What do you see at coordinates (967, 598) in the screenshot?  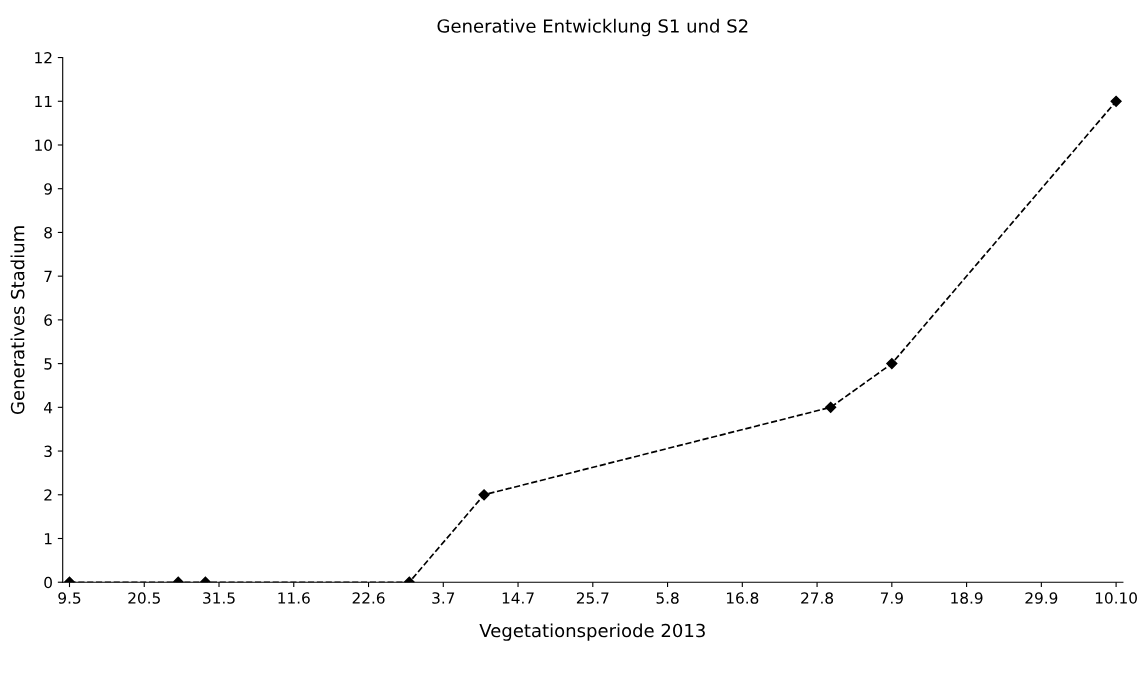 I see `x-tick-label: 18.9` at bounding box center [967, 598].